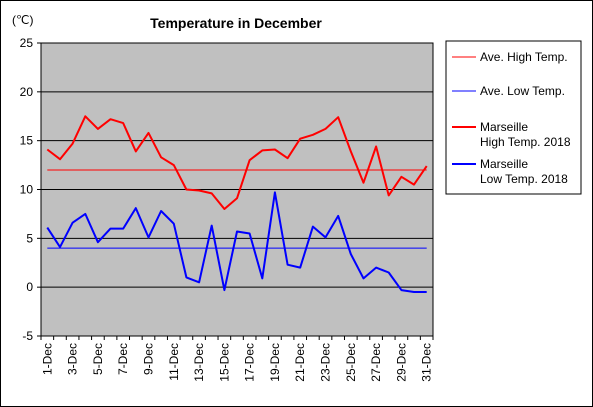 The height and width of the screenshot is (407, 593). I want to click on y-tick-label: 15, so click(27, 141).